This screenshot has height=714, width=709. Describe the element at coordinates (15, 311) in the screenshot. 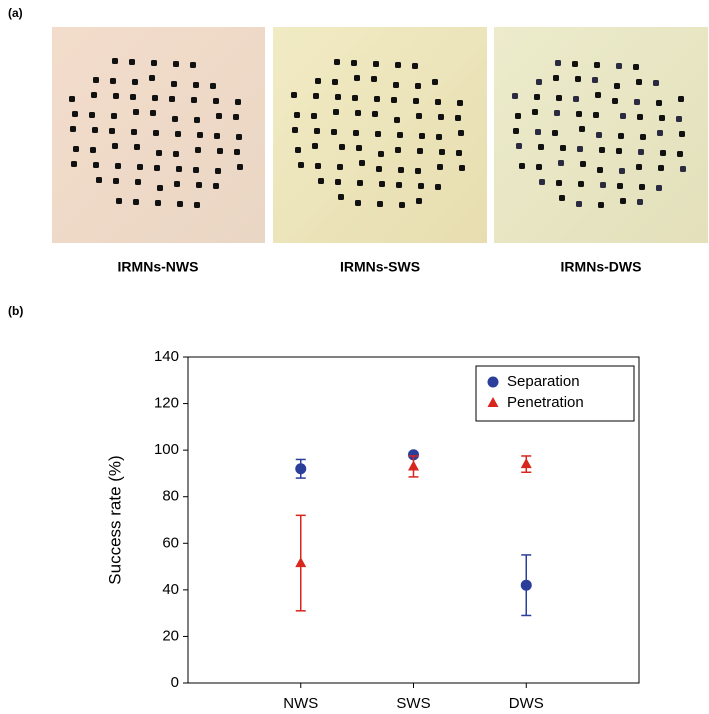

I see `panel-label: (b)` at that location.